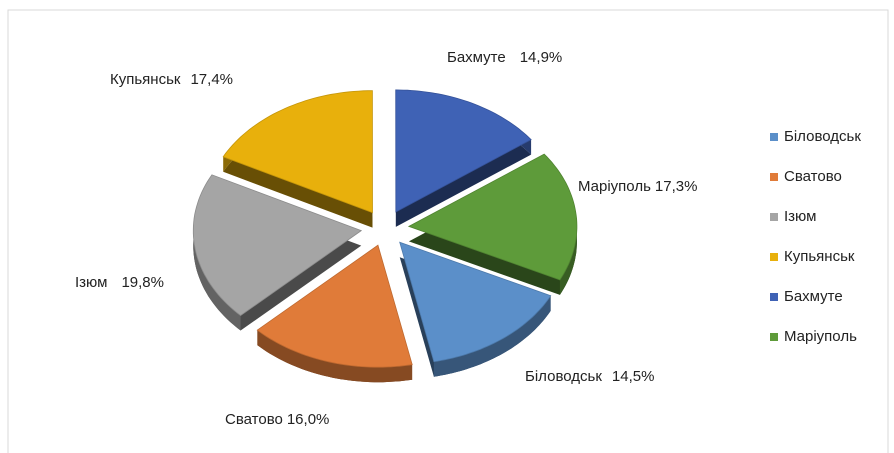  I want to click on legend-label: Бахмуте, so click(813, 296).